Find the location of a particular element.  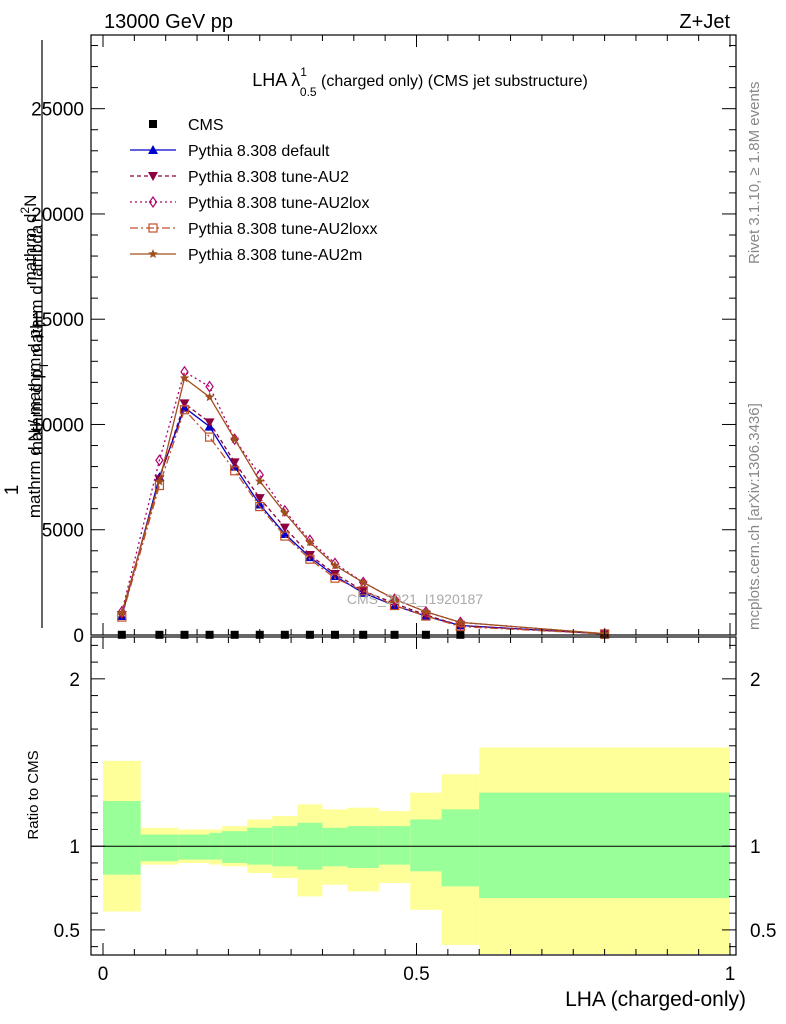

ylabel-numerator: mathrm d2N is located at coordinates (29, 240).